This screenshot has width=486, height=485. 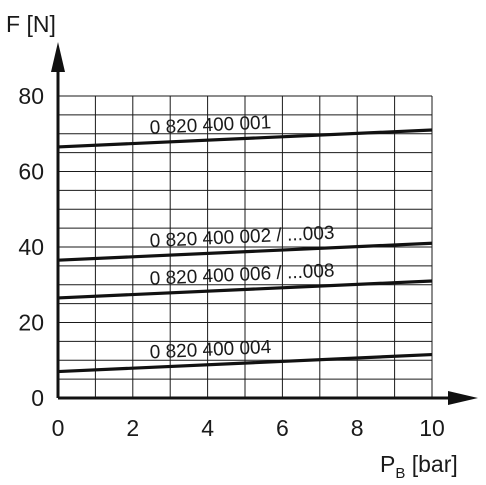 I want to click on x-axis-title-main: P, so click(x=387, y=464).